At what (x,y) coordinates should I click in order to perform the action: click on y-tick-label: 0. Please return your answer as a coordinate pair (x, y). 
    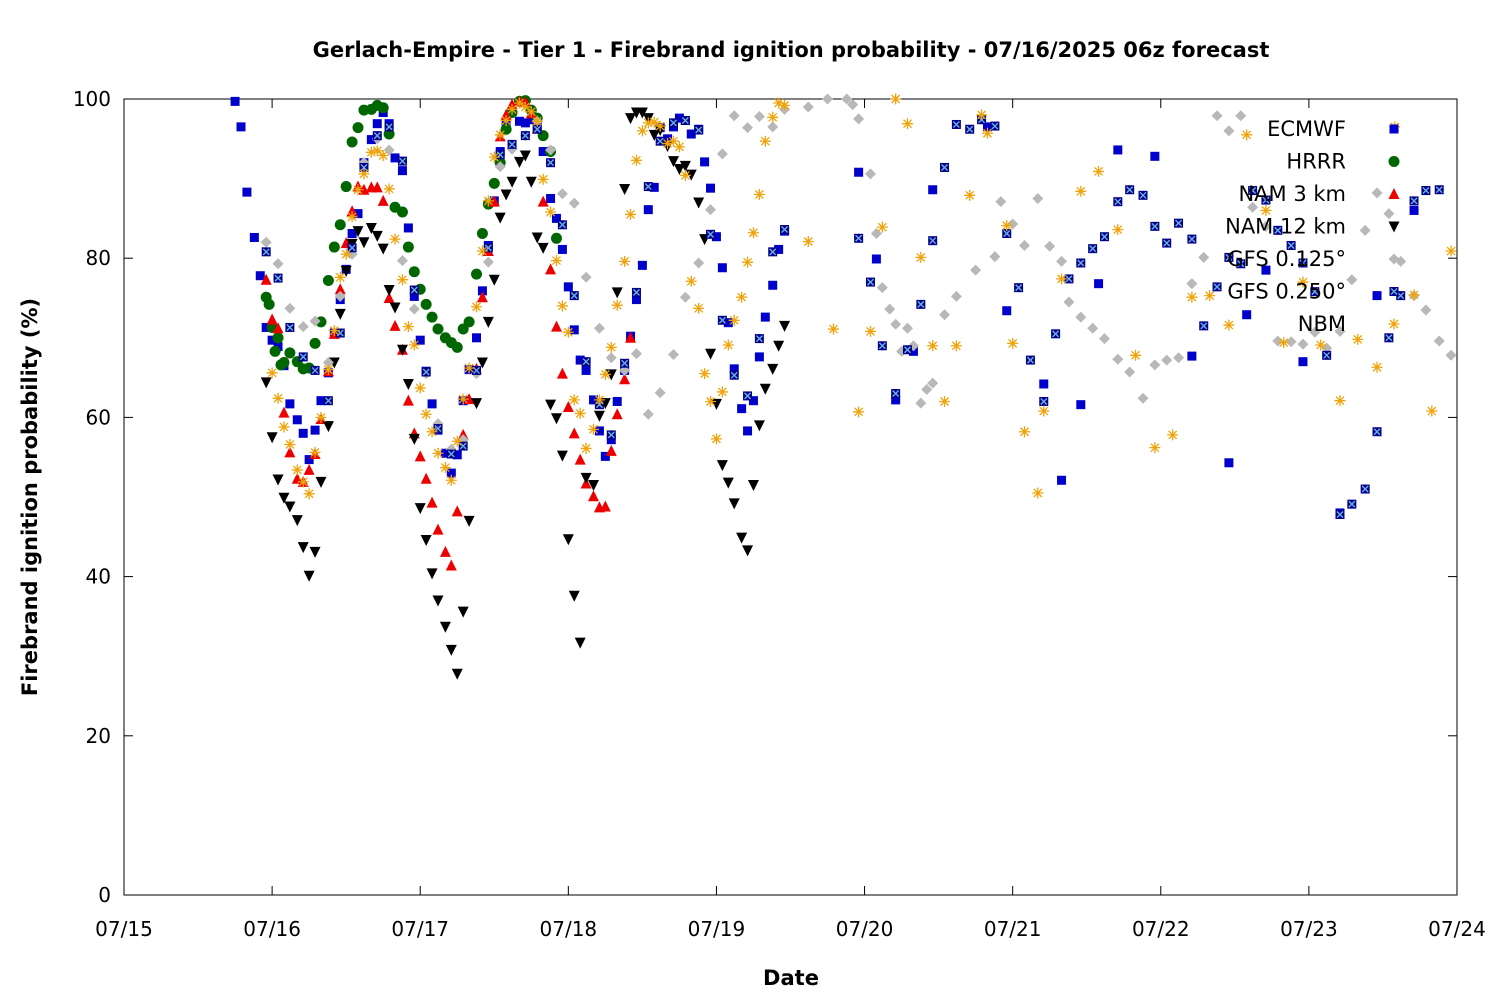
    Looking at the image, I should click on (104, 895).